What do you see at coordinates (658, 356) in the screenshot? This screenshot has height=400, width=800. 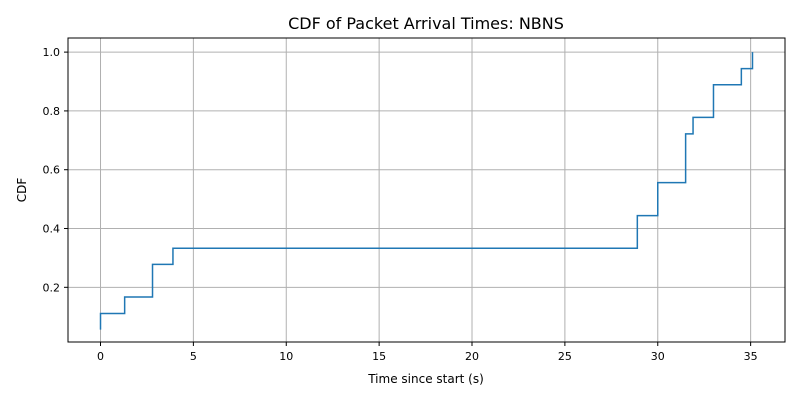 I see `x-tick-label: 30` at bounding box center [658, 356].